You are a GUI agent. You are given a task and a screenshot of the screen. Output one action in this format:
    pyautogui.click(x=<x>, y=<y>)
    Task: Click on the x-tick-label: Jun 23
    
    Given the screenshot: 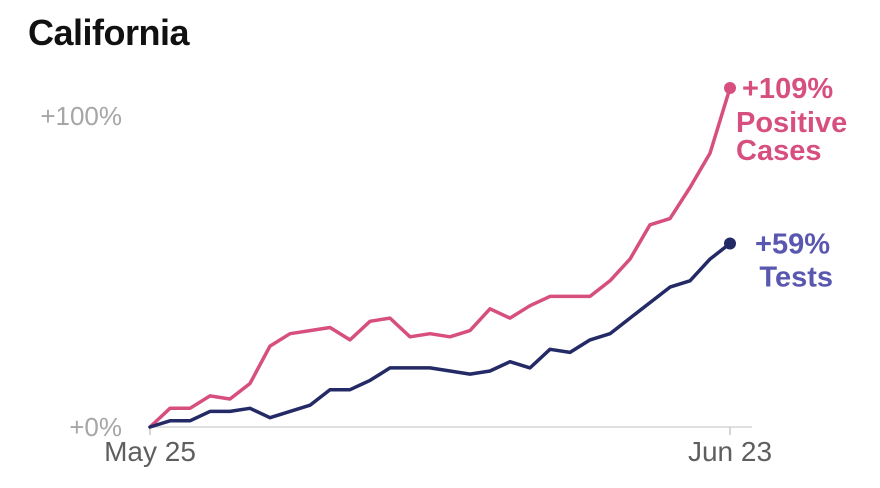 What is the action you would take?
    pyautogui.click(x=730, y=451)
    